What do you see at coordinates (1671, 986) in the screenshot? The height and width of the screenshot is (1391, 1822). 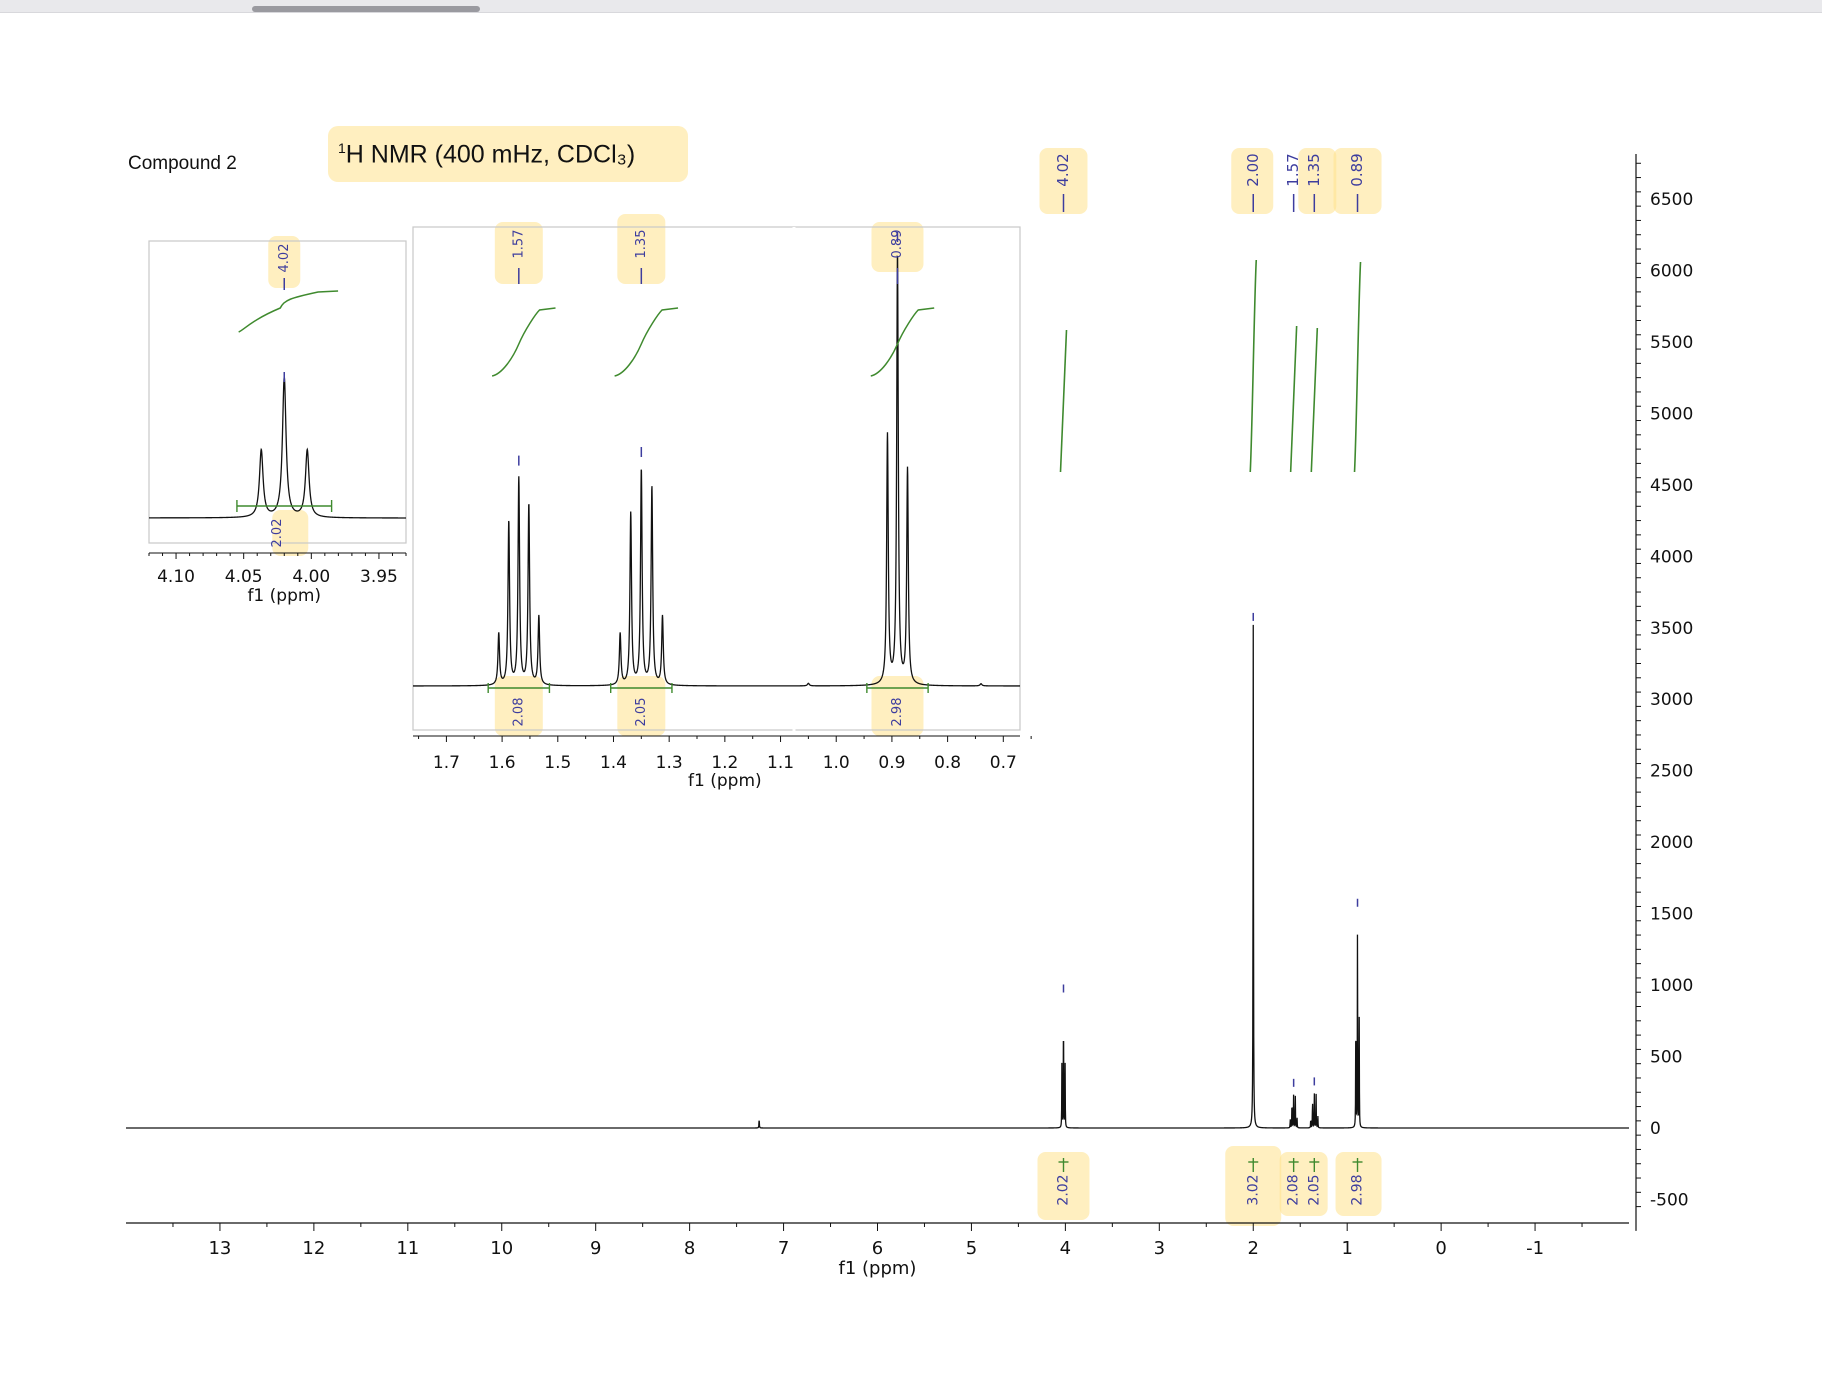 I see `y-tick-label: 1000` at bounding box center [1671, 986].